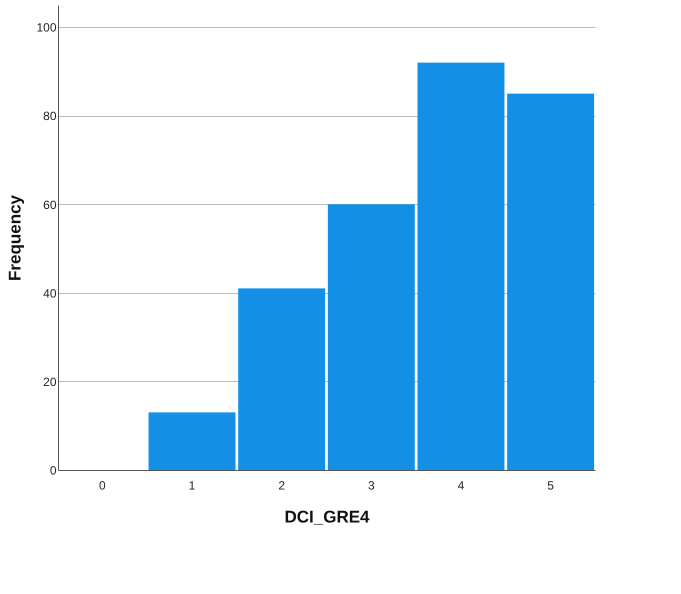 This screenshot has width=681, height=594. What do you see at coordinates (327, 517) in the screenshot?
I see `x-axis-title: DCI_GRE4` at bounding box center [327, 517].